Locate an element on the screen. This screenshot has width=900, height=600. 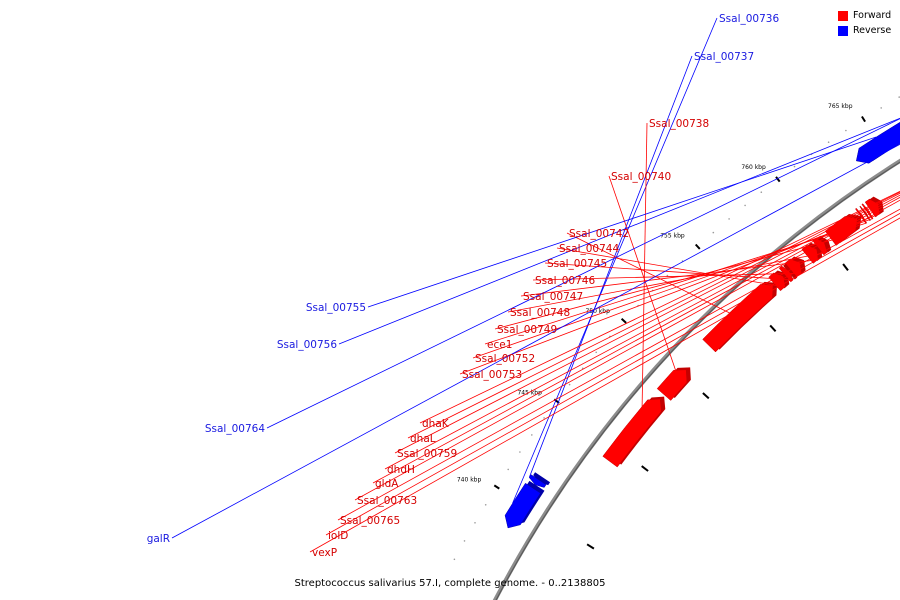
gene-label: Ssal_00736 is located at coordinates (749, 19).